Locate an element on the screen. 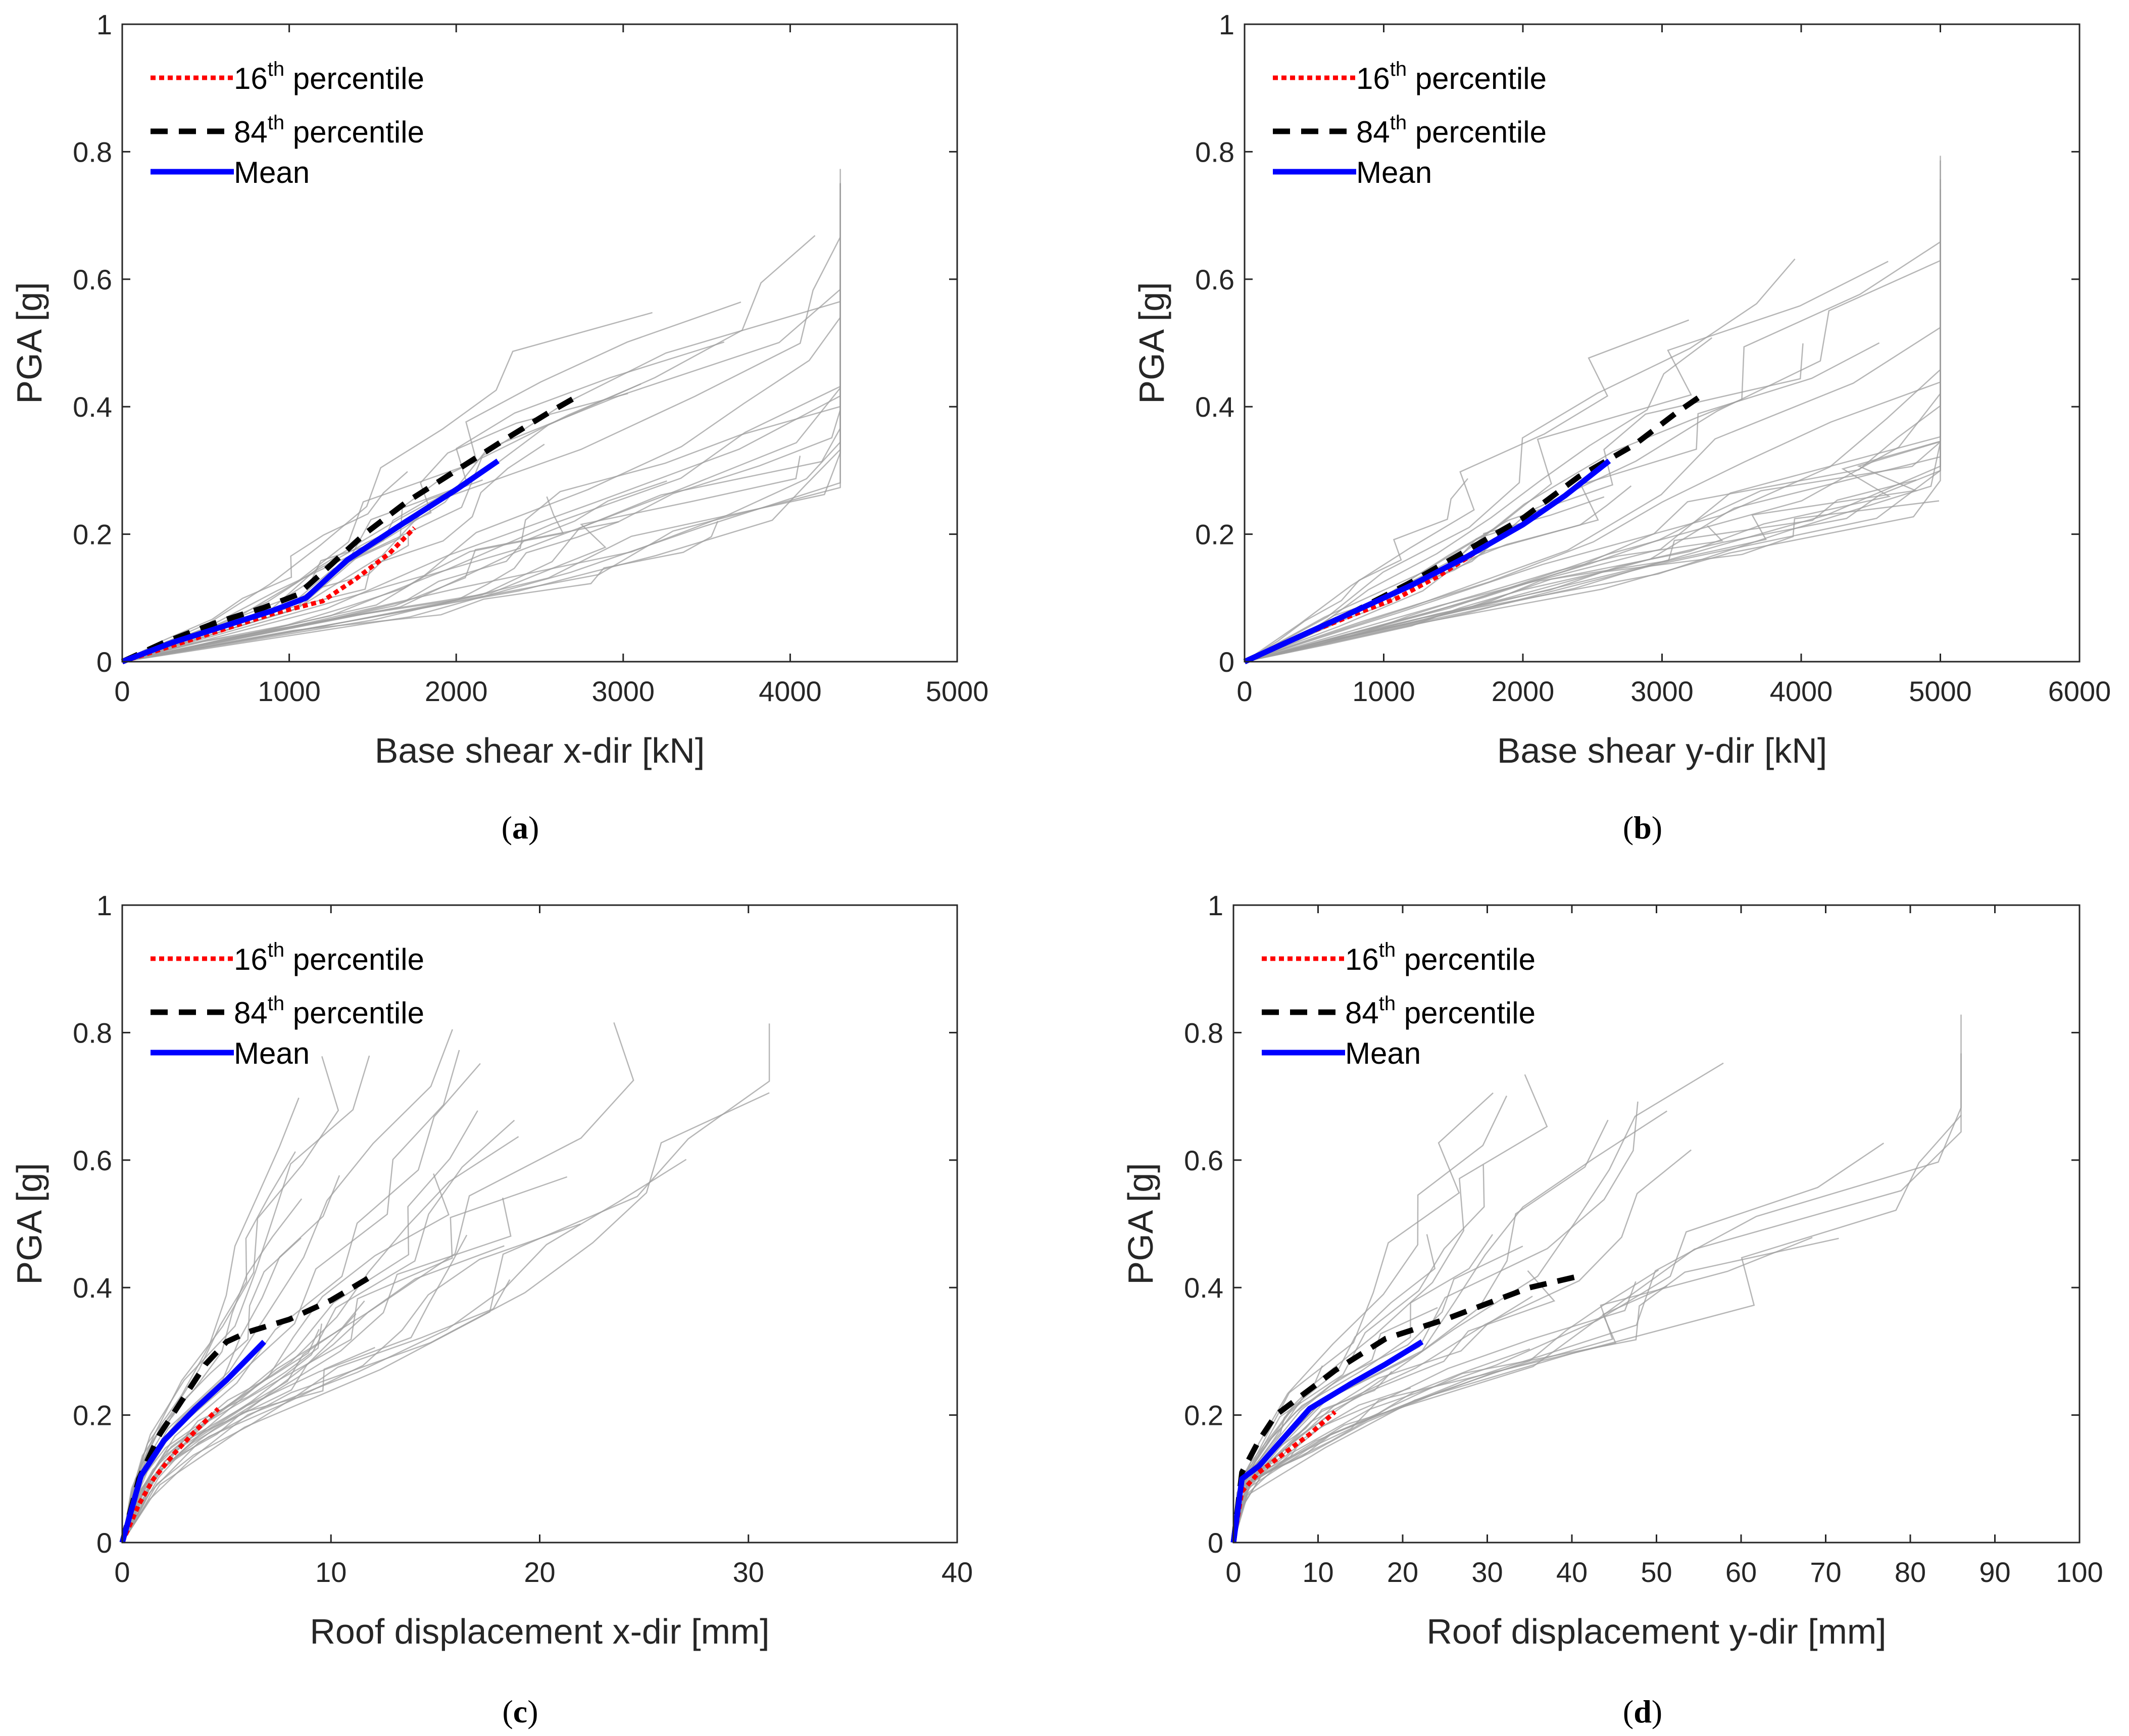 The height and width of the screenshot is (1736, 2129). x-tick-label: 90 is located at coordinates (1994, 1572).